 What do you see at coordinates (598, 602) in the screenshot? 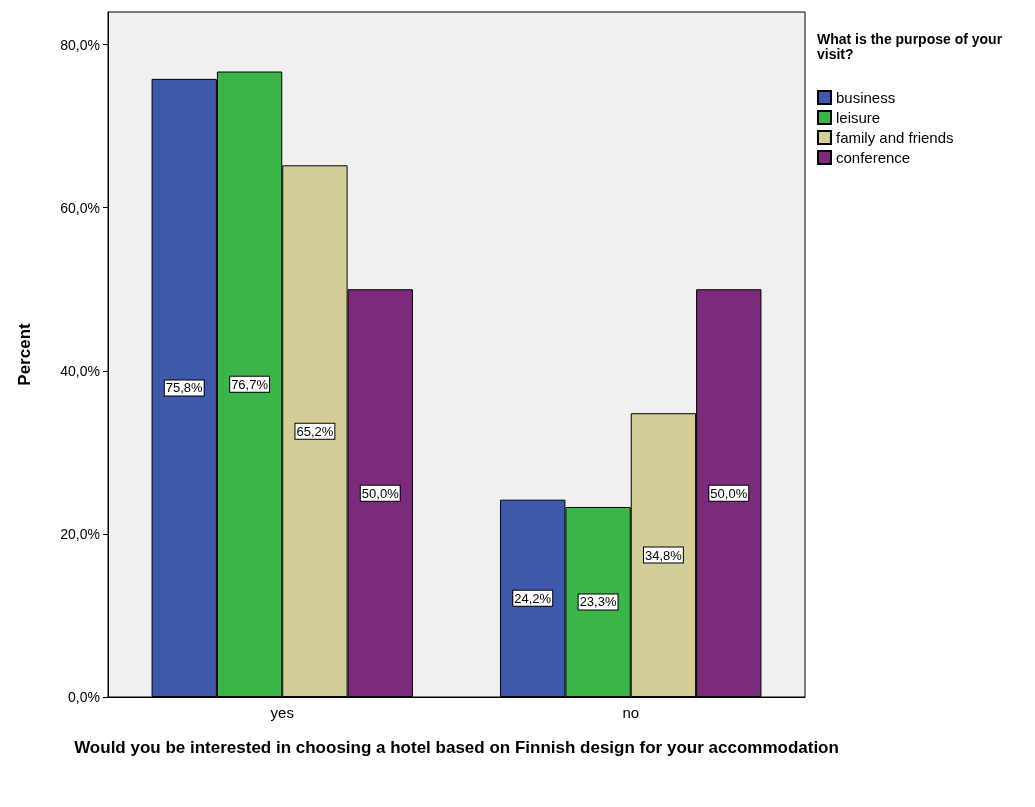
I see `data-label: 23,3%` at bounding box center [598, 602].